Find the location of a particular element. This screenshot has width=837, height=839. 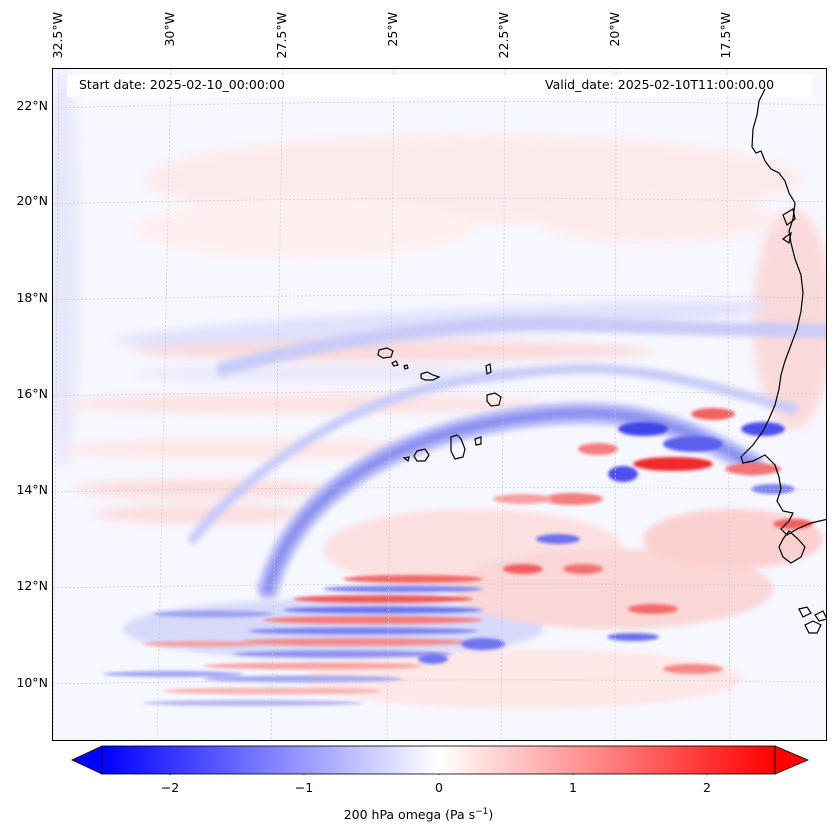

lat-label-12n: 12°N is located at coordinates (32, 585).